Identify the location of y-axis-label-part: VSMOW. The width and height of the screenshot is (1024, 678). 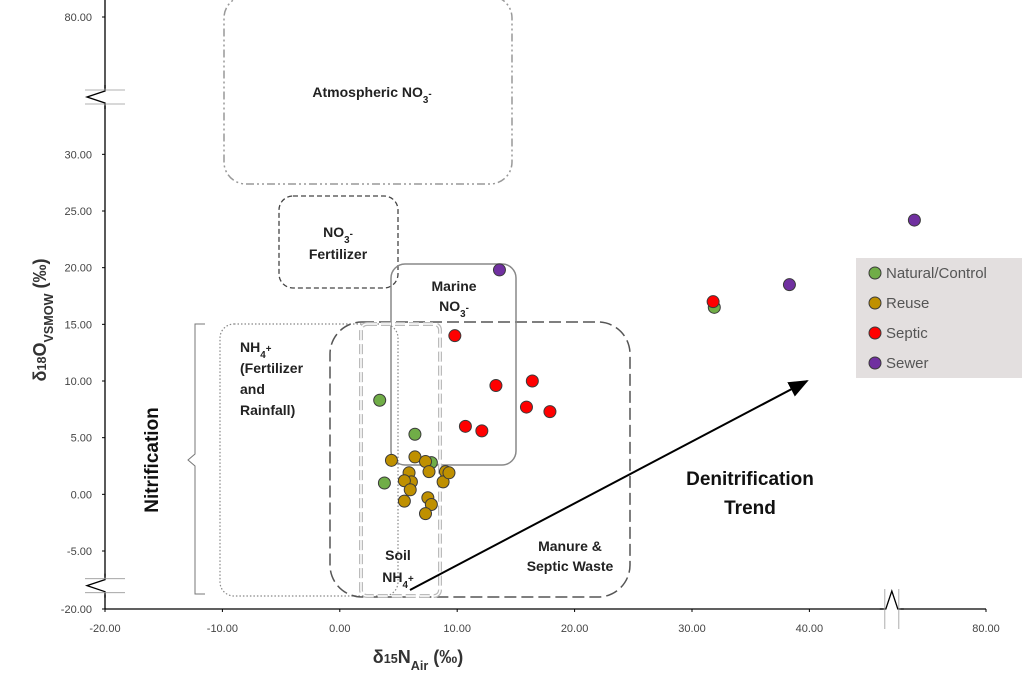
(49, 317).